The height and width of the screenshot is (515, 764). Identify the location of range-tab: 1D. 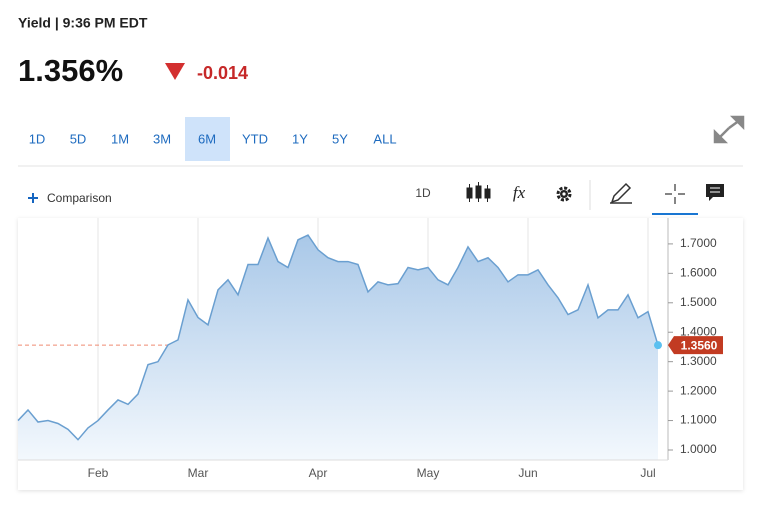
(37, 138).